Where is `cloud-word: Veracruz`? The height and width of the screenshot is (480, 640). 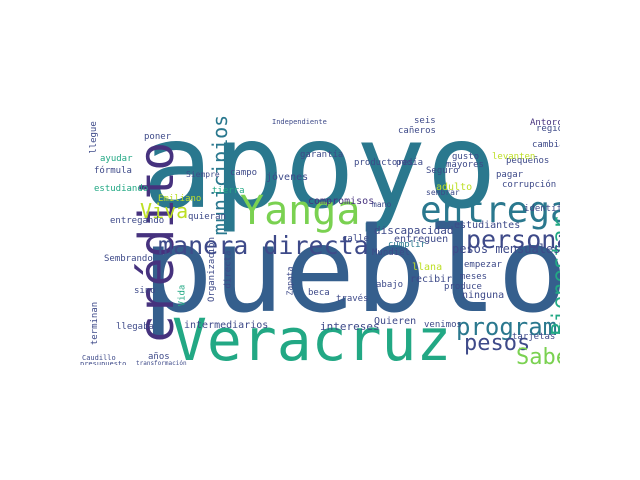 cloud-word: Veracruz is located at coordinates (312, 335).